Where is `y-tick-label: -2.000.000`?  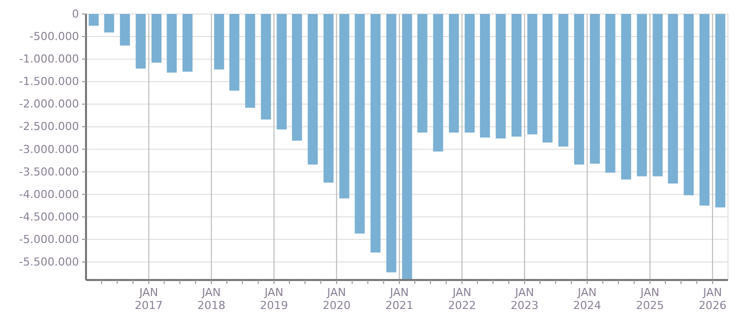 y-tick-label: -2.000.000 is located at coordinates (49, 104).